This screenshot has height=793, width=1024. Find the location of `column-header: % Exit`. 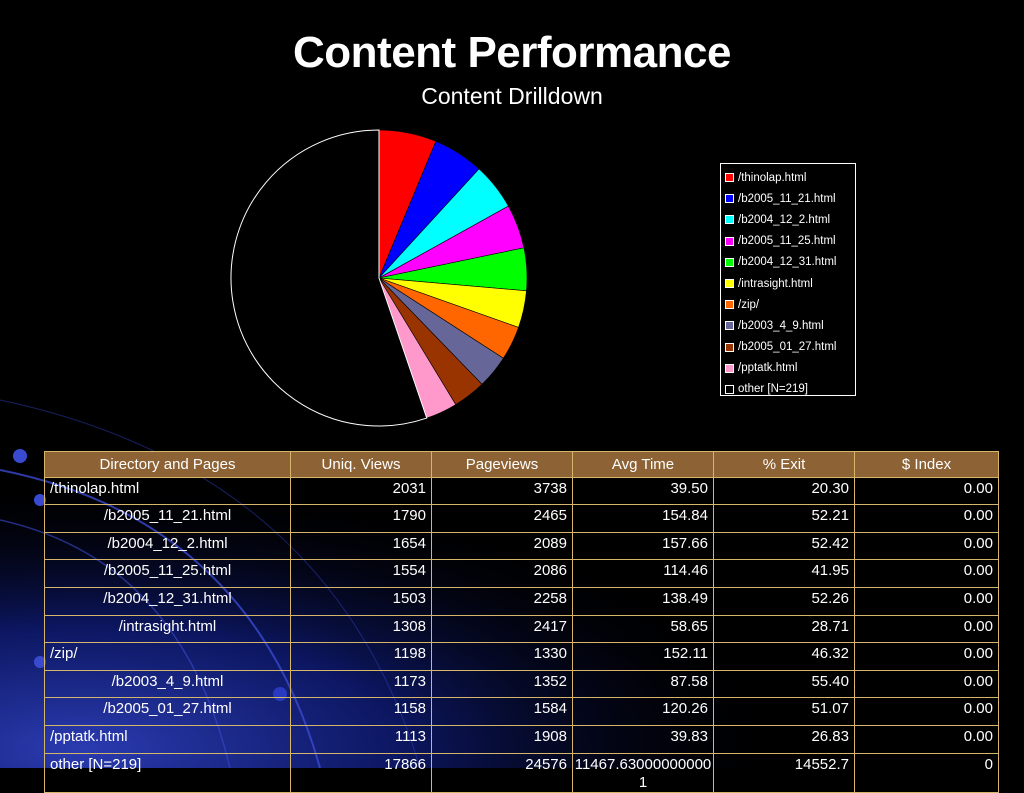

column-header: % Exit is located at coordinates (784, 464).